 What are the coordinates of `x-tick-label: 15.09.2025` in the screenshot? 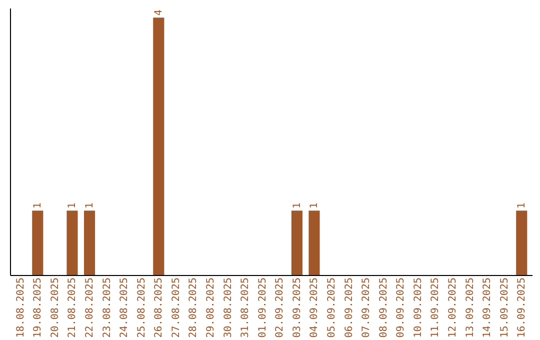 It's located at (504, 308).